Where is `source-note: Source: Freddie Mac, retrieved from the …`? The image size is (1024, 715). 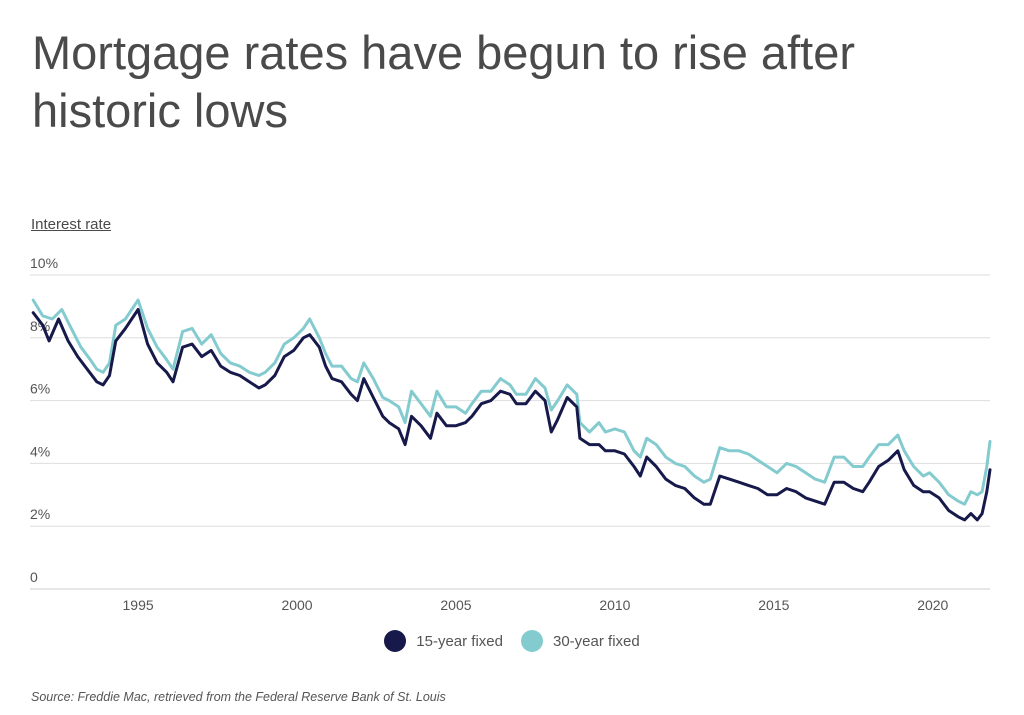 source-note: Source: Freddie Mac, retrieved from the … is located at coordinates (238, 697).